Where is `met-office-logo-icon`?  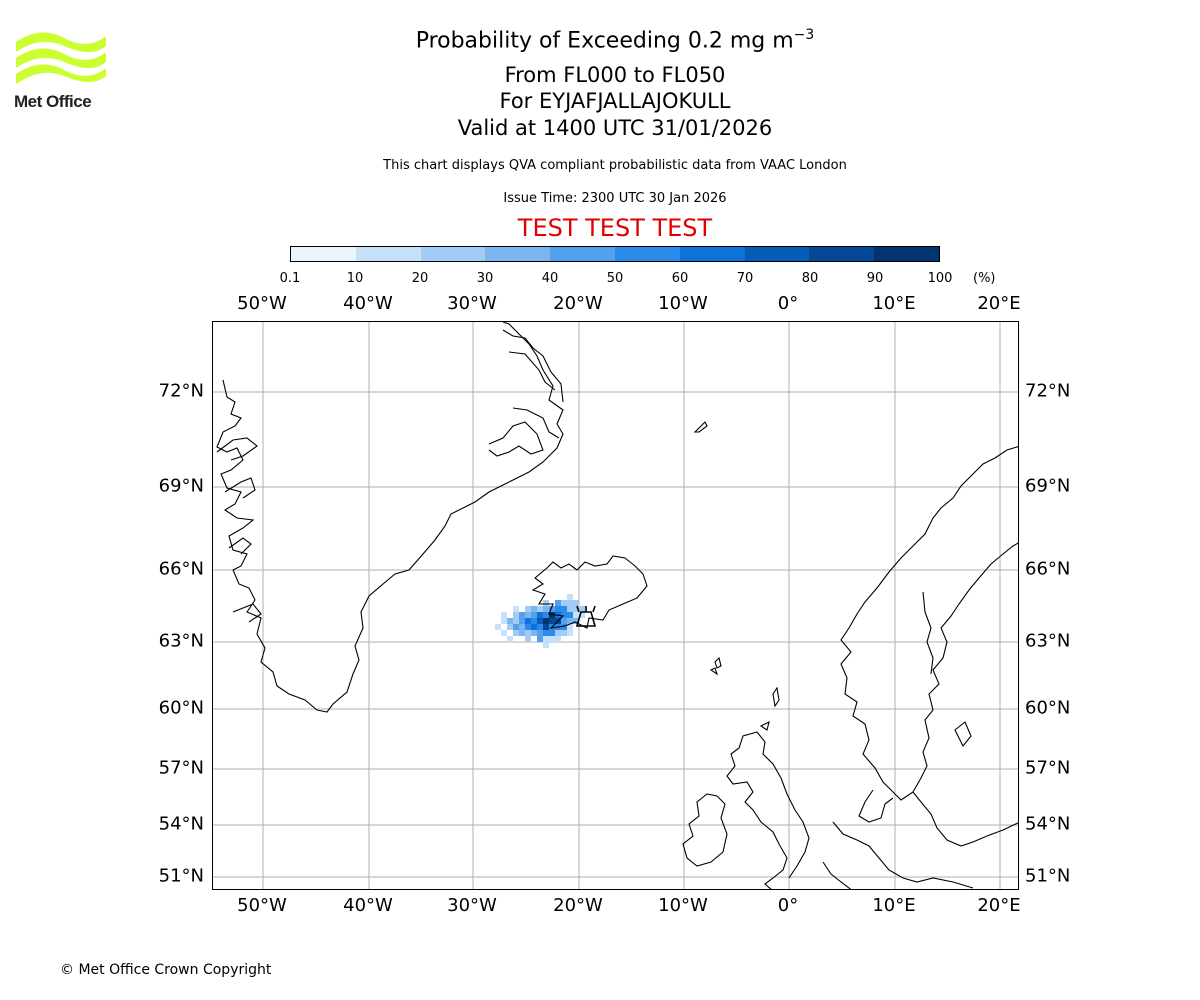
met-office-logo-icon is located at coordinates (61, 58).